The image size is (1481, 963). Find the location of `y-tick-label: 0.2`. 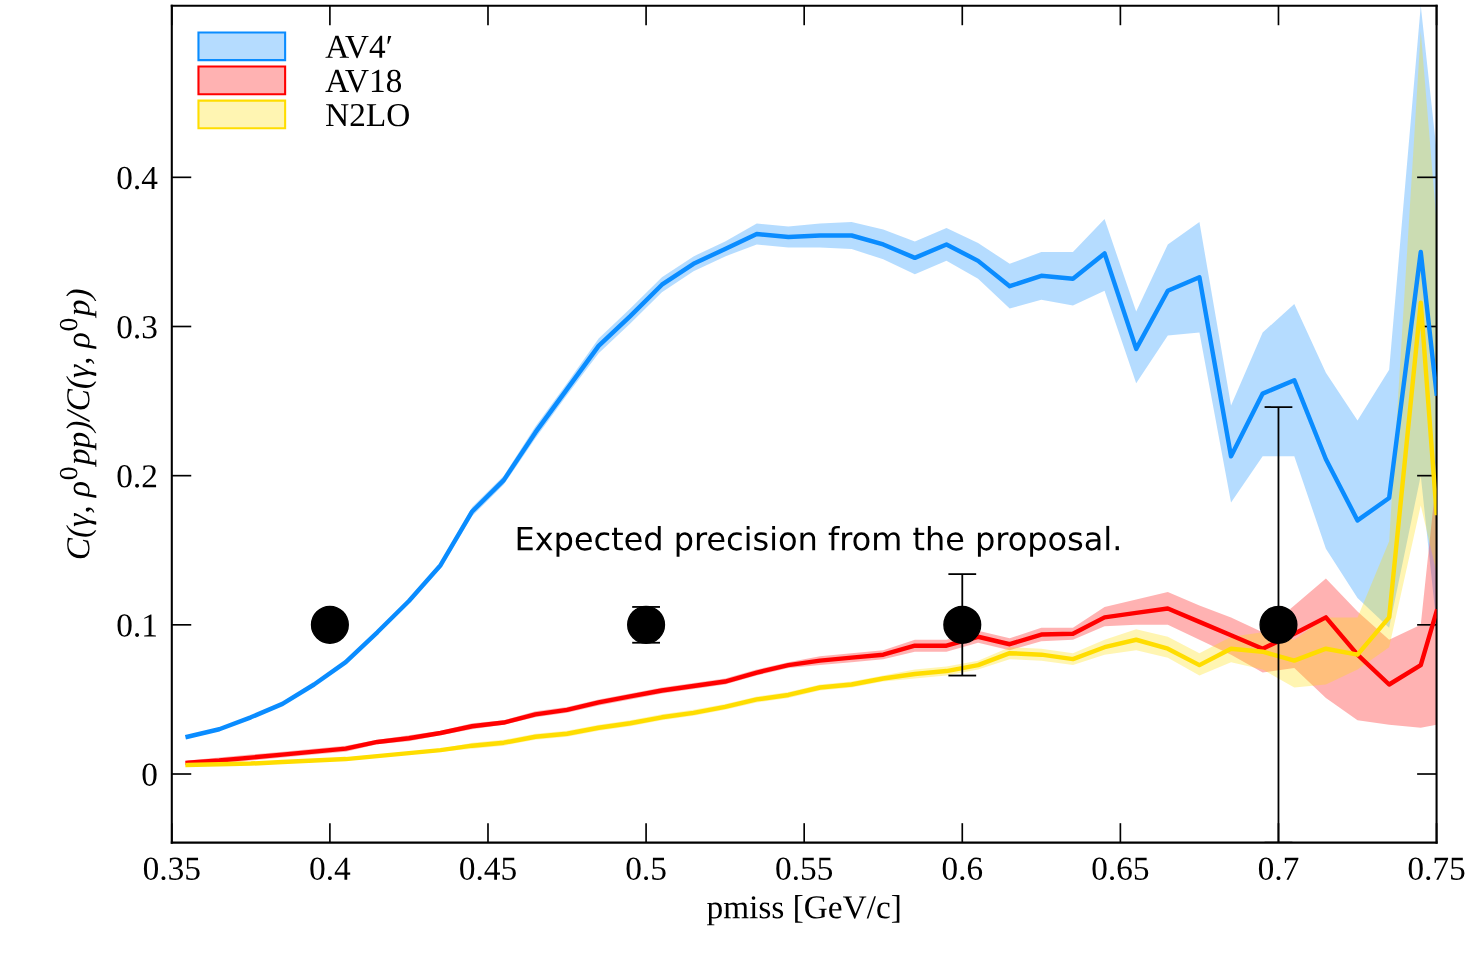

y-tick-label: 0.2 is located at coordinates (137, 476).